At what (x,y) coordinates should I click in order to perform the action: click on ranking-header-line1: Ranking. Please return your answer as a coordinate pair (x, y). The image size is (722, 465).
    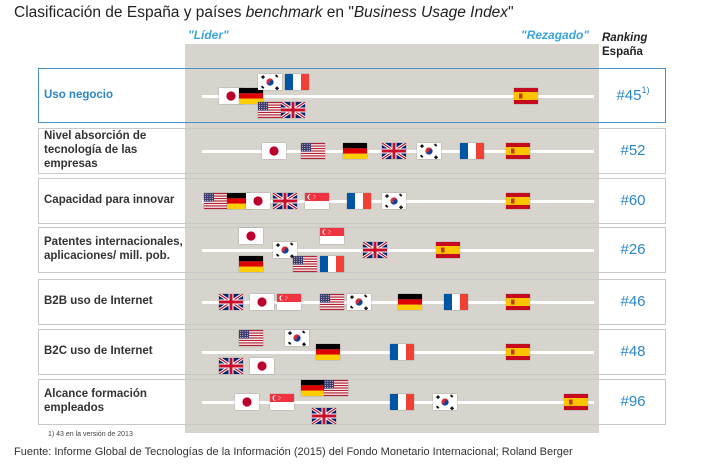
    Looking at the image, I should click on (625, 38).